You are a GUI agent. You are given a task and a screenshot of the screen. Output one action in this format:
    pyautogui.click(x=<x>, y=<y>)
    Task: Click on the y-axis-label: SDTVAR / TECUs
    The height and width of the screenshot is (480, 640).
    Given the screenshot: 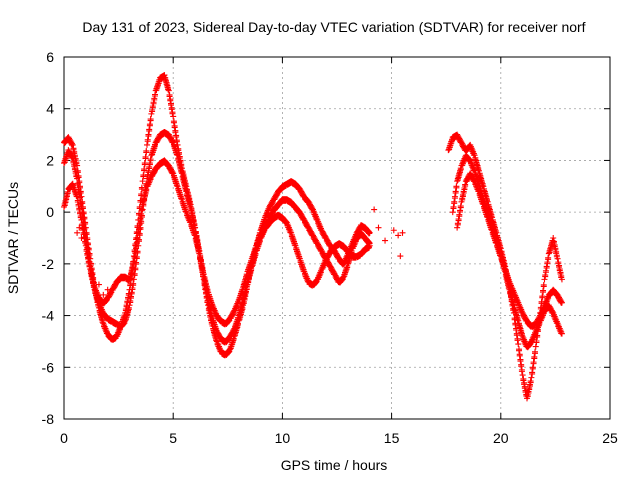 What is the action you would take?
    pyautogui.click(x=13, y=238)
    